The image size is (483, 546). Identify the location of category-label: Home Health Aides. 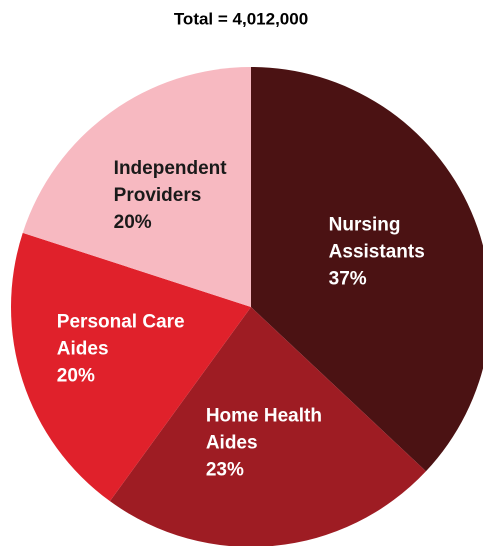
(264, 429).